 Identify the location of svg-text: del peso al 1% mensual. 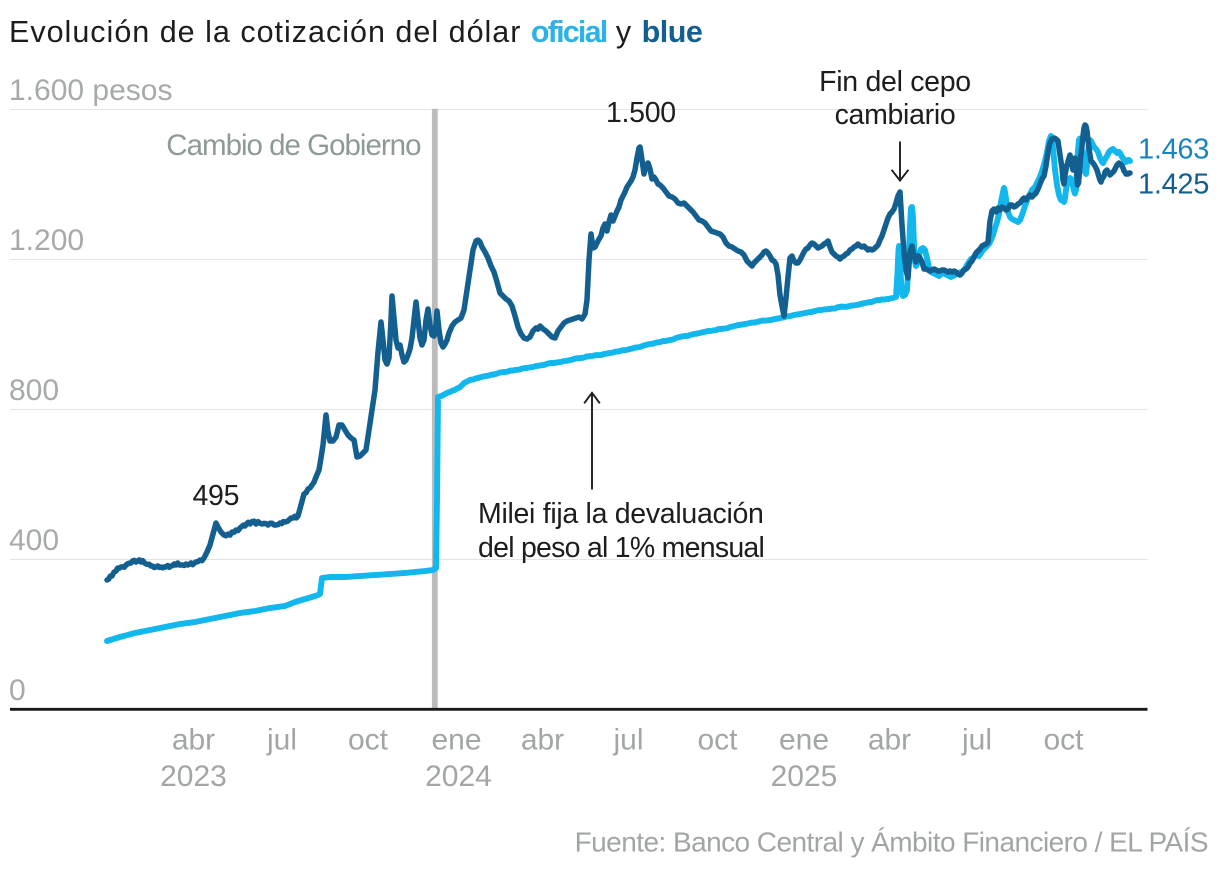
(621, 548).